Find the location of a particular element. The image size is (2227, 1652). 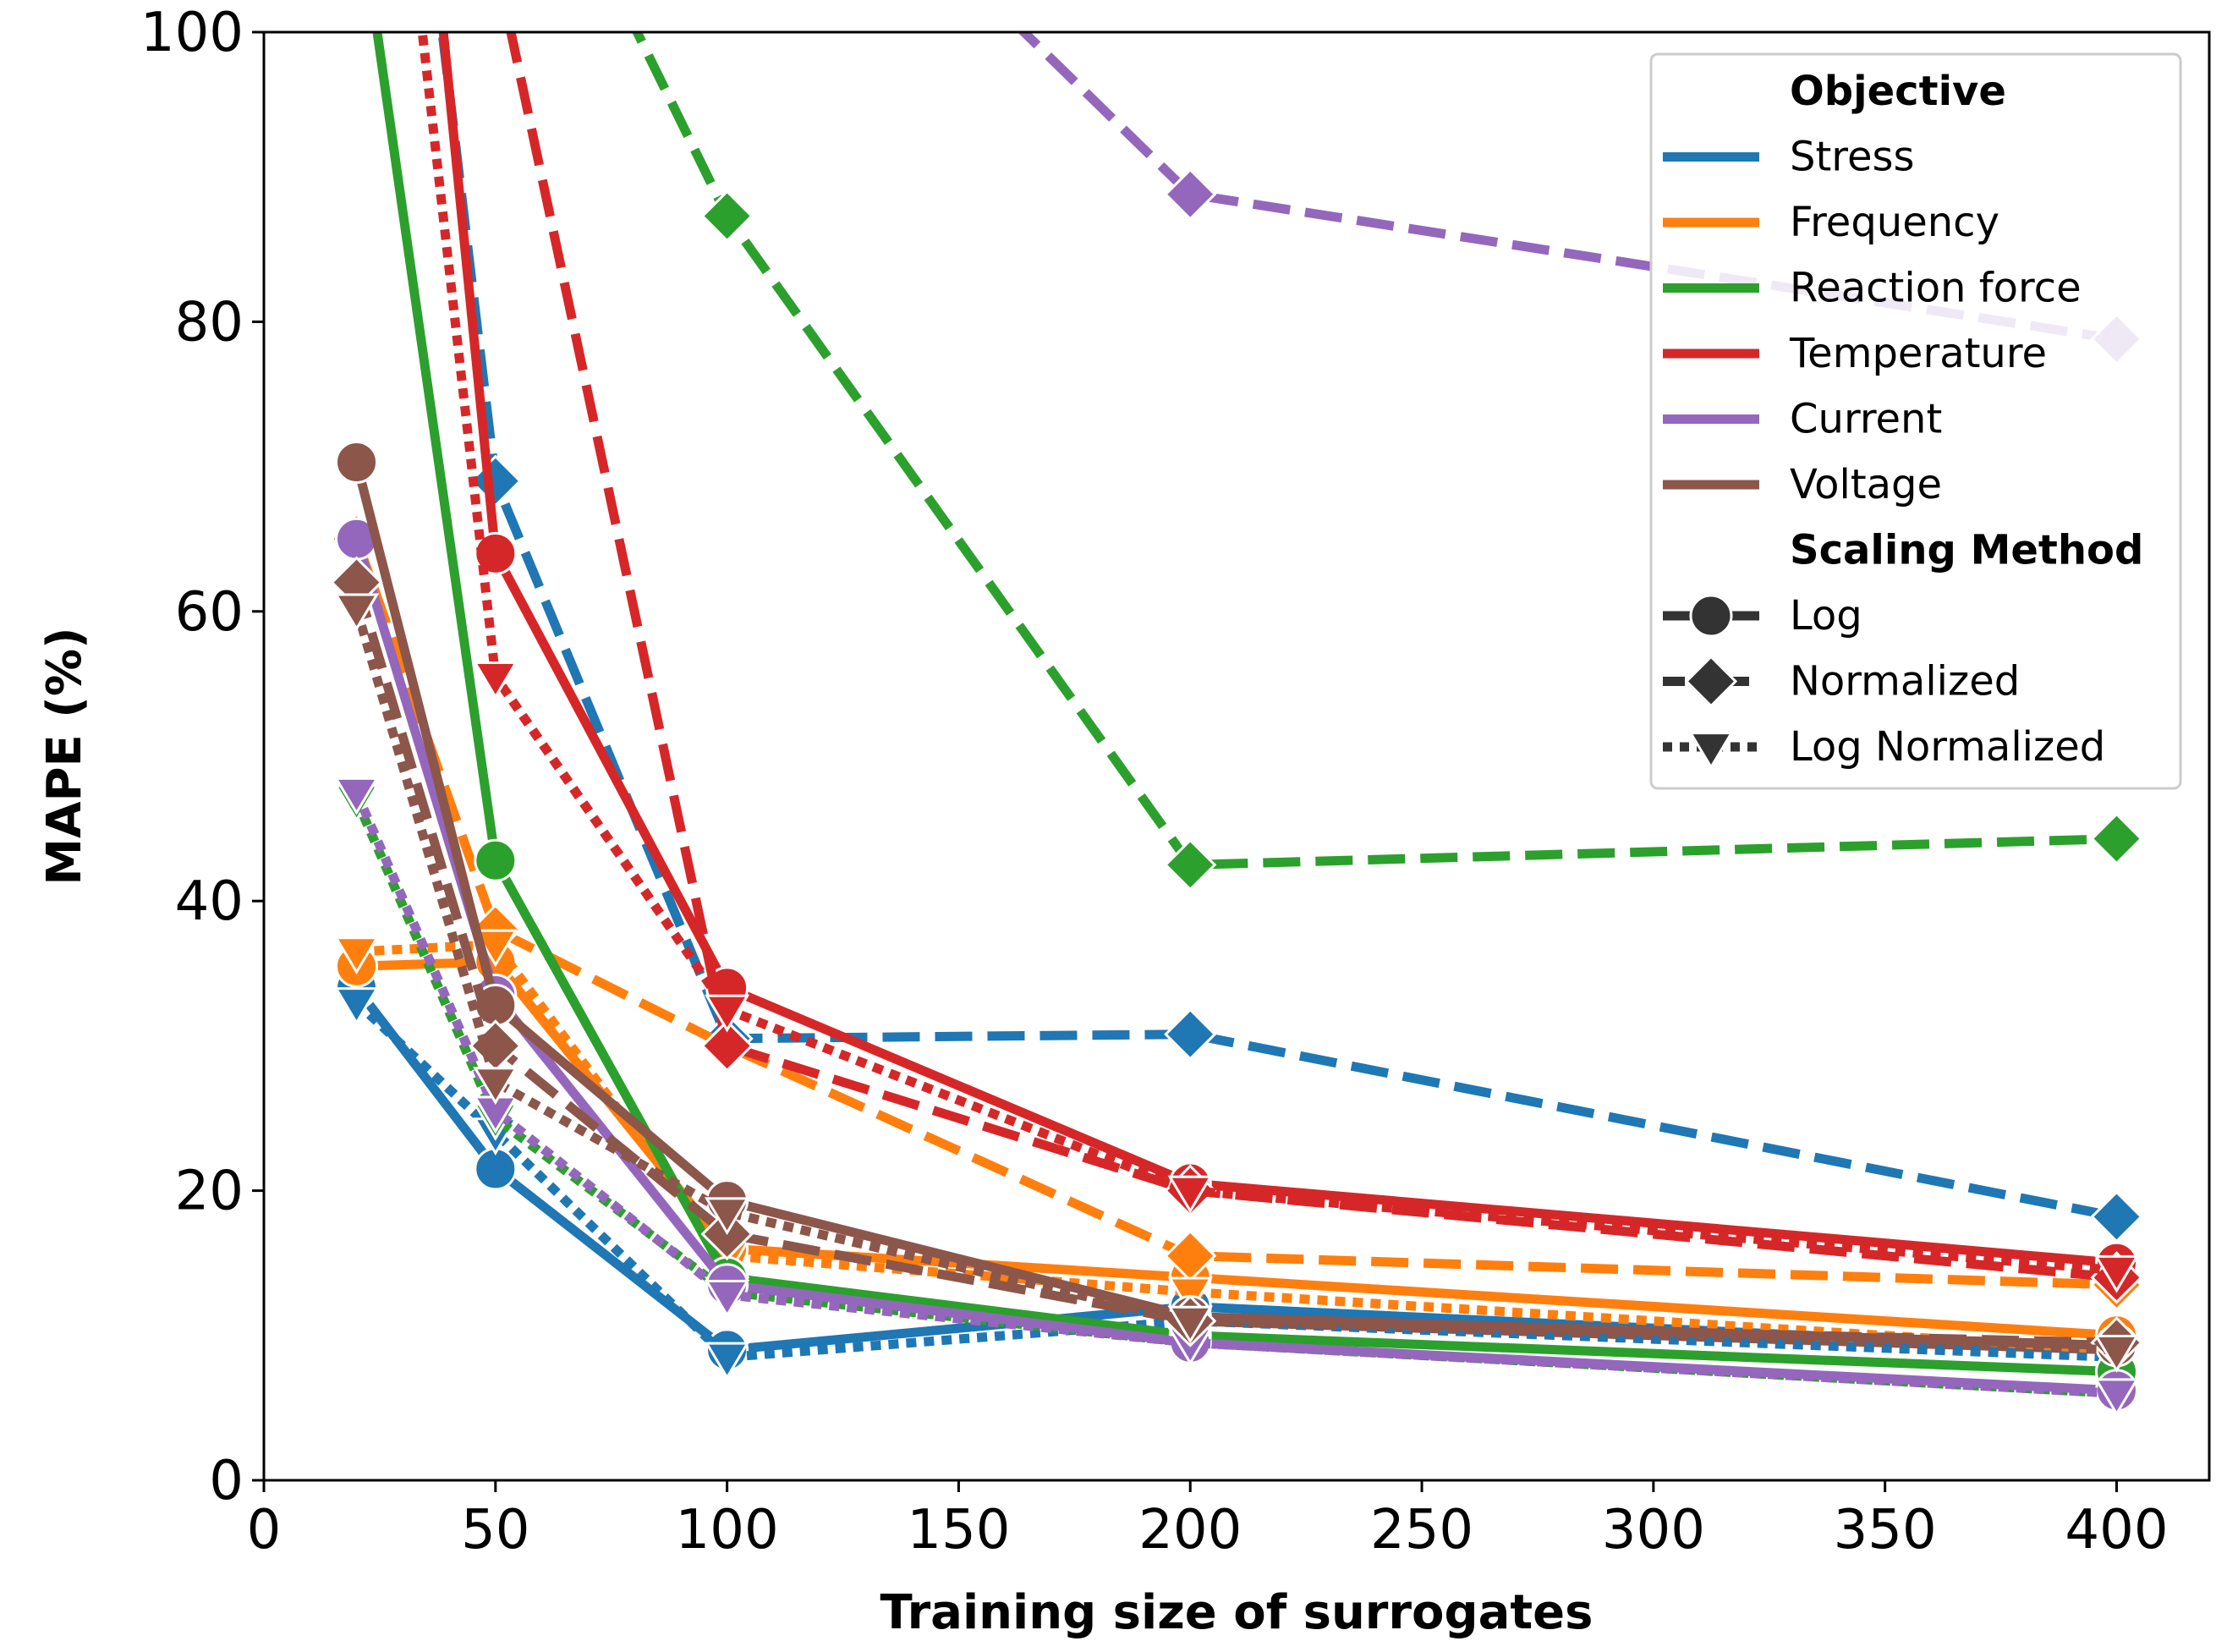

legend-label: Reaction force is located at coordinates (1936, 288).